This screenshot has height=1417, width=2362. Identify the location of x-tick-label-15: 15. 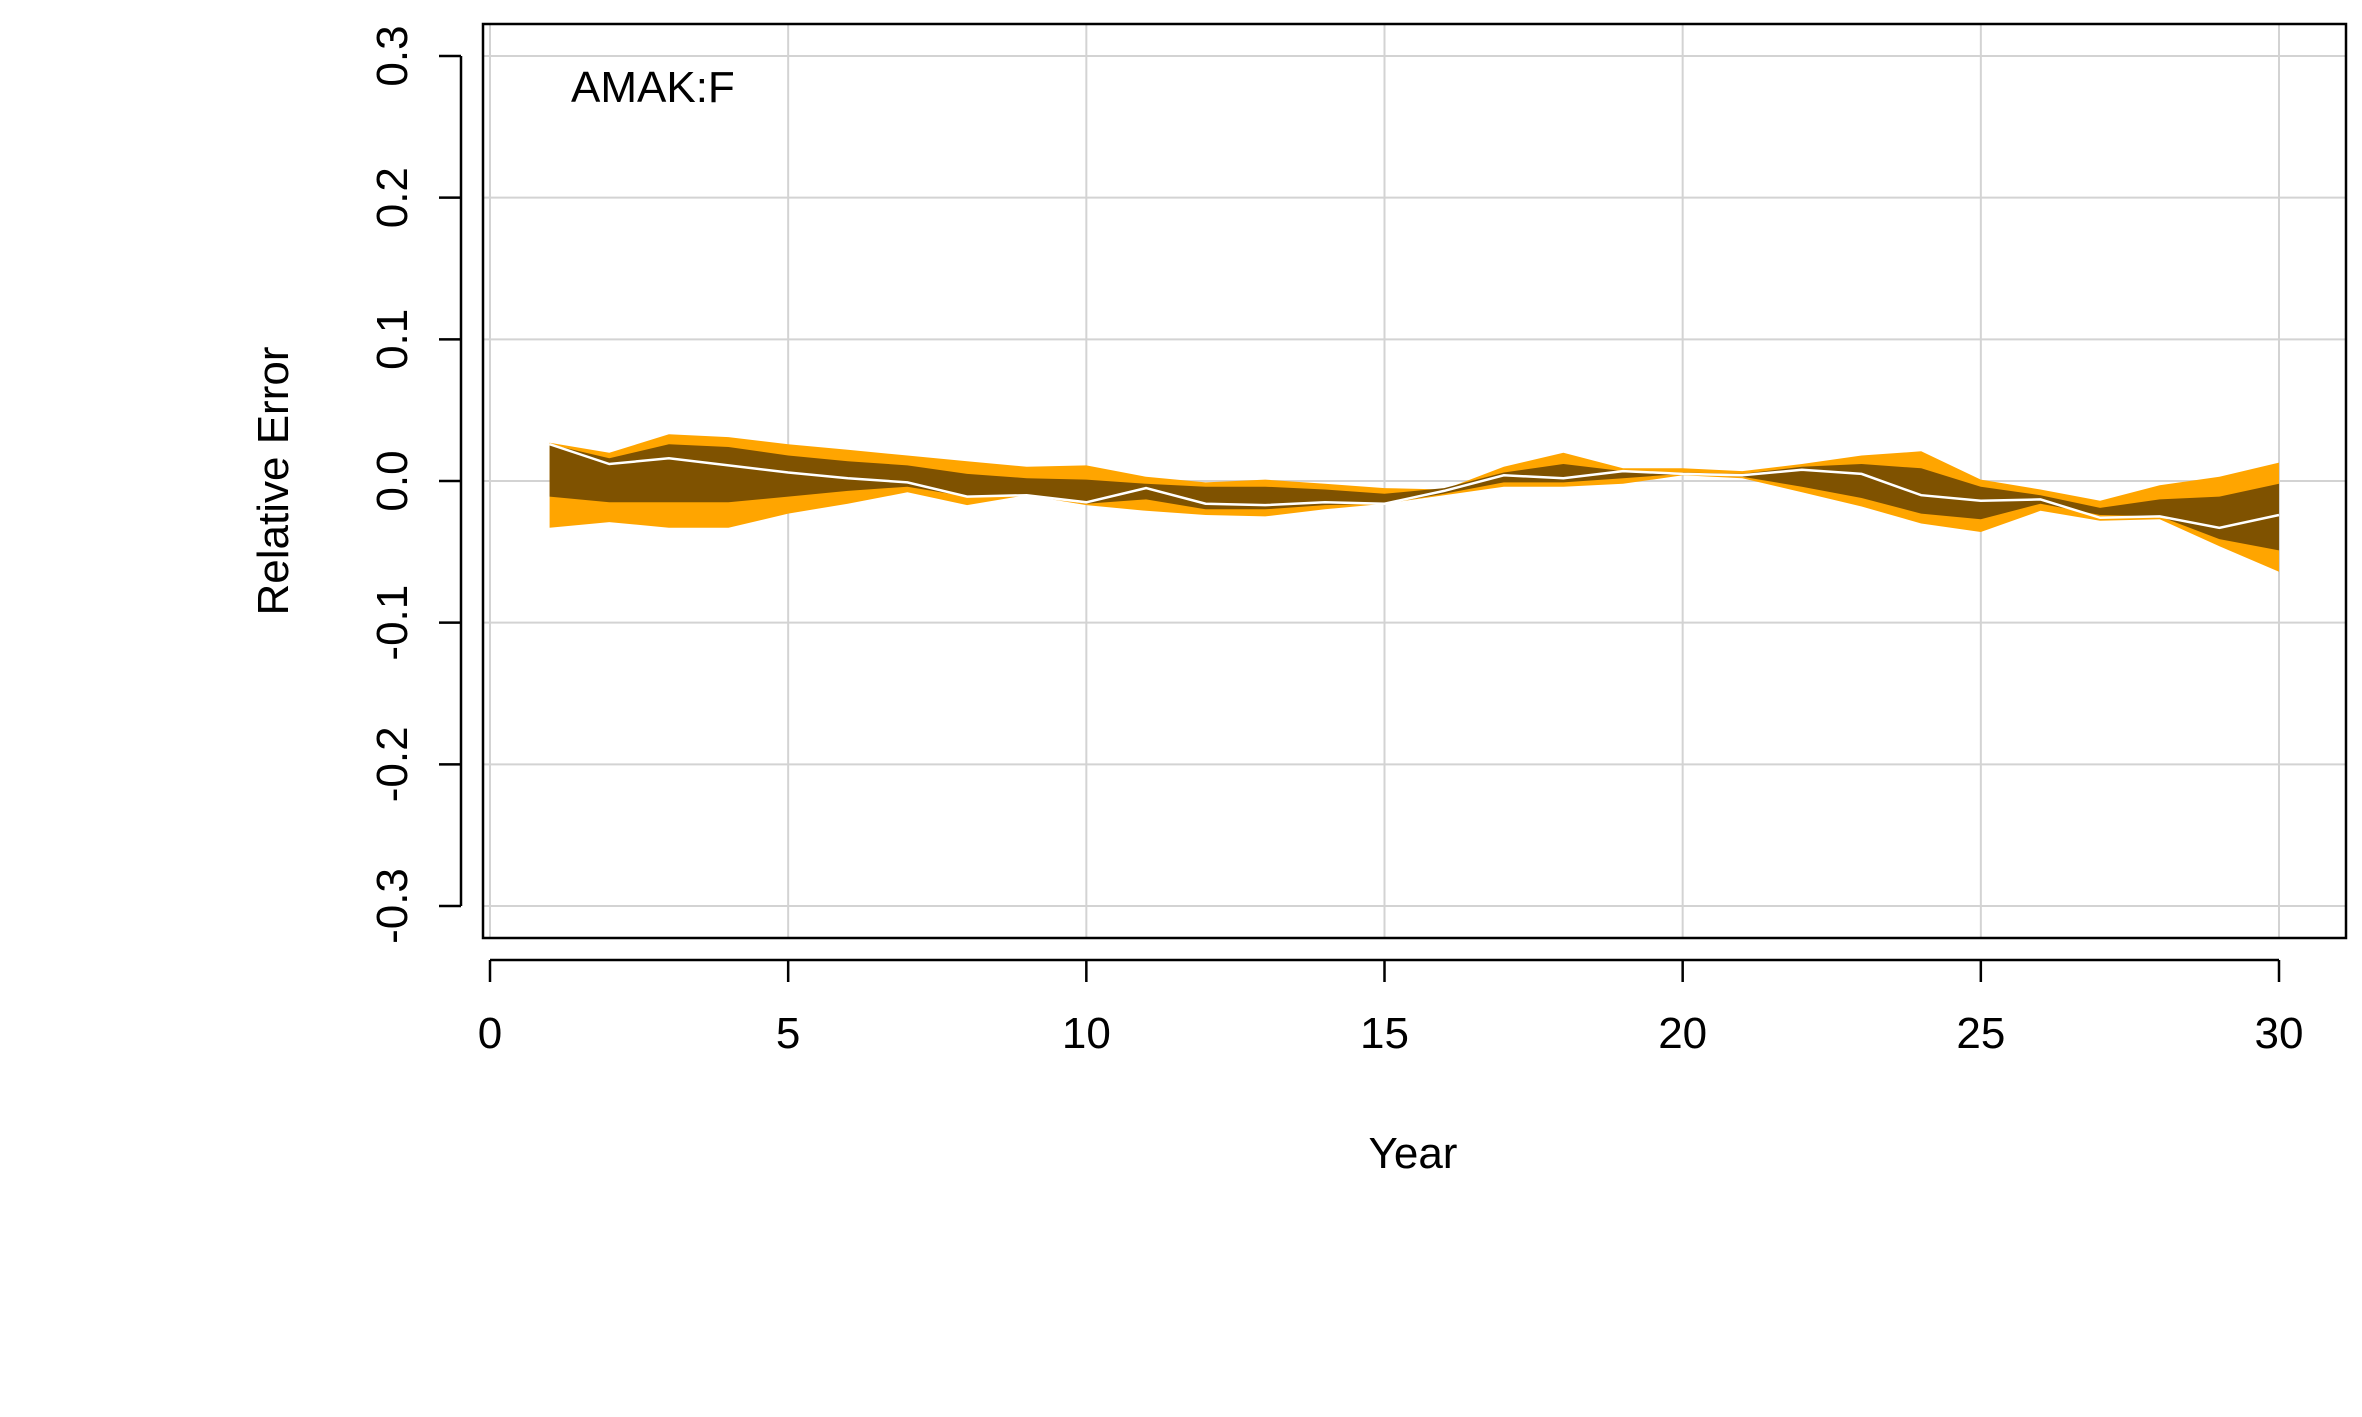
(1384, 1033).